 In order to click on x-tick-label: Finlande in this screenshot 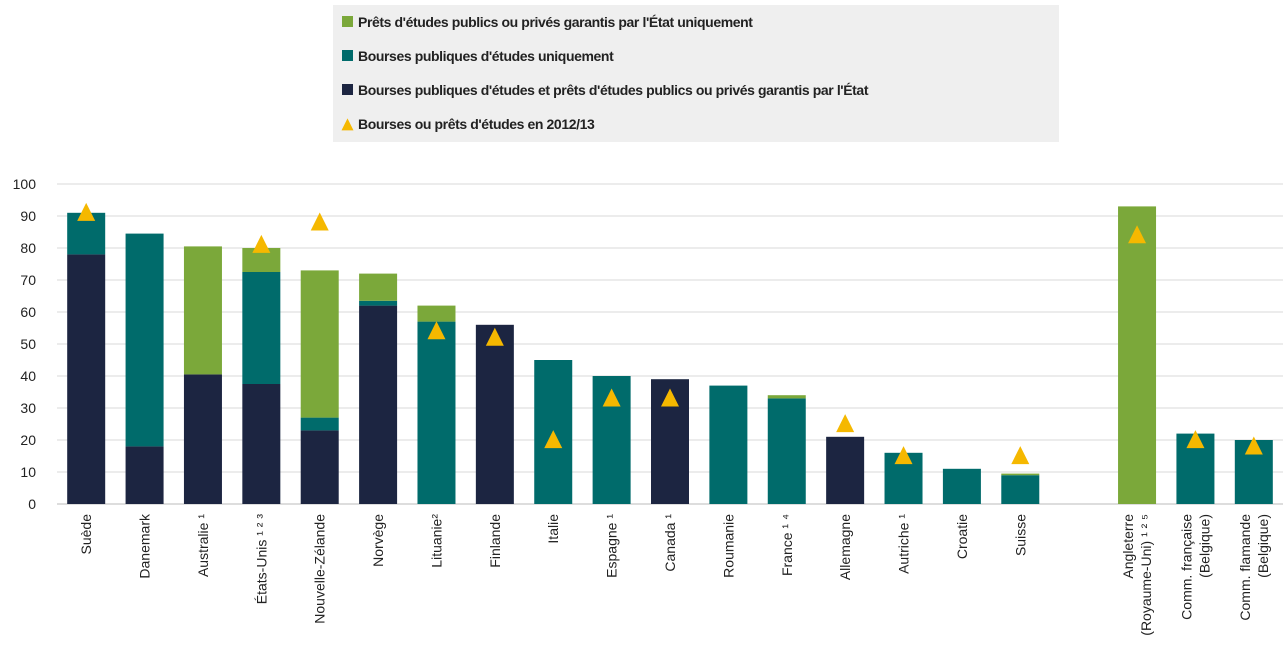, I will do `click(495, 541)`.